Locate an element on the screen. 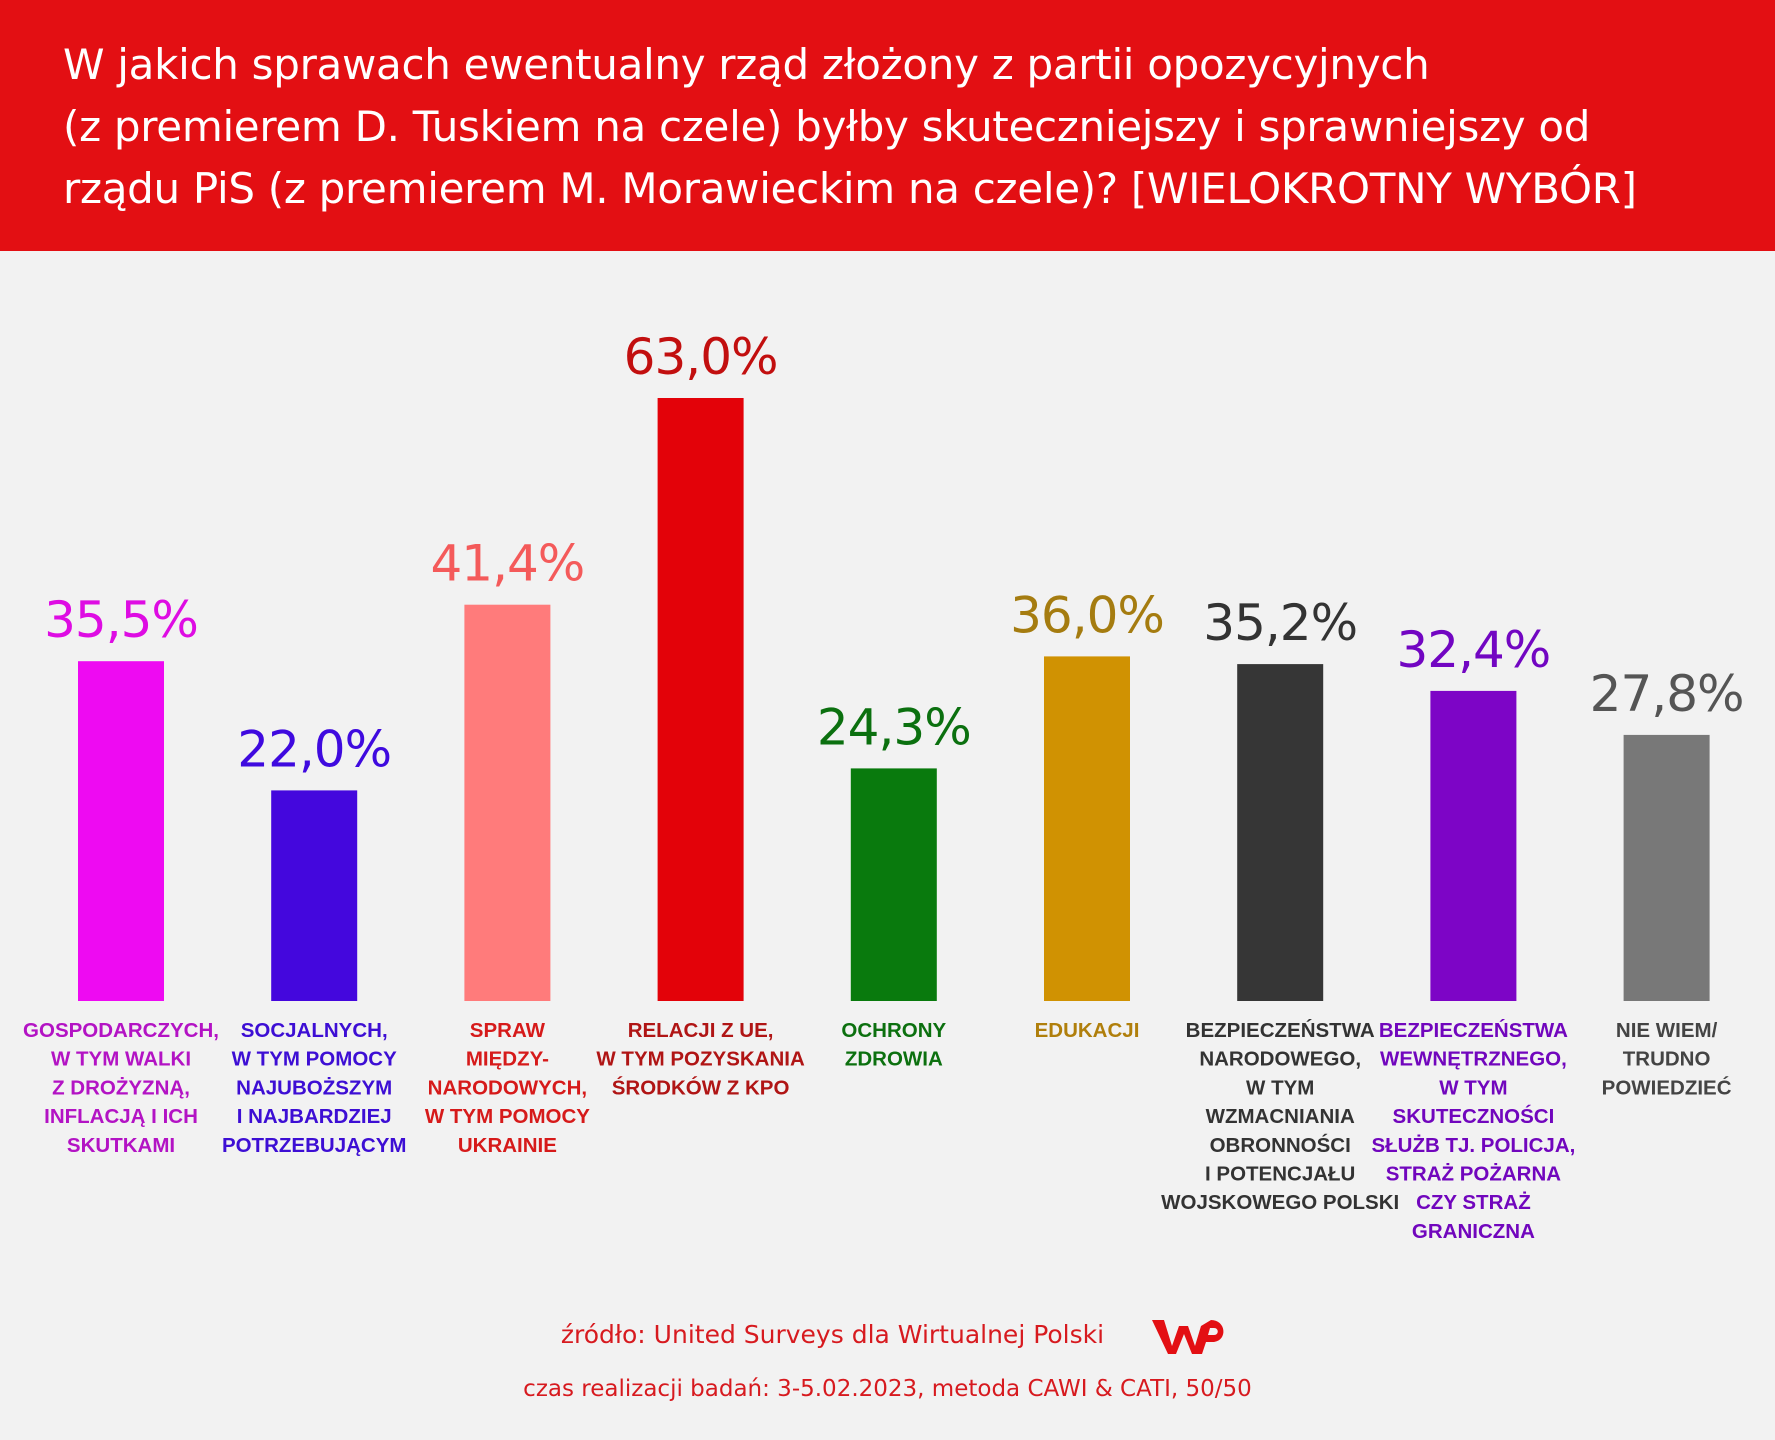  category-label-line: Z DROŻYZNĄ, is located at coordinates (121, 1087).